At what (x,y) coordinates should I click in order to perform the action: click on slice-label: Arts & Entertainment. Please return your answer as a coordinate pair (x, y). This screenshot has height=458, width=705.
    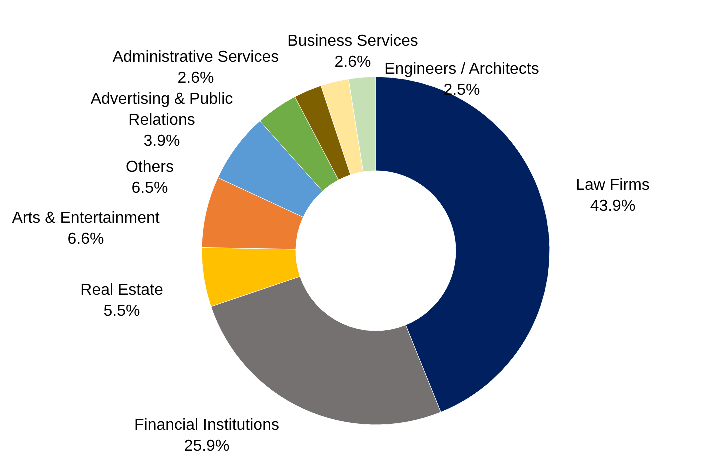
    Looking at the image, I should click on (86, 218).